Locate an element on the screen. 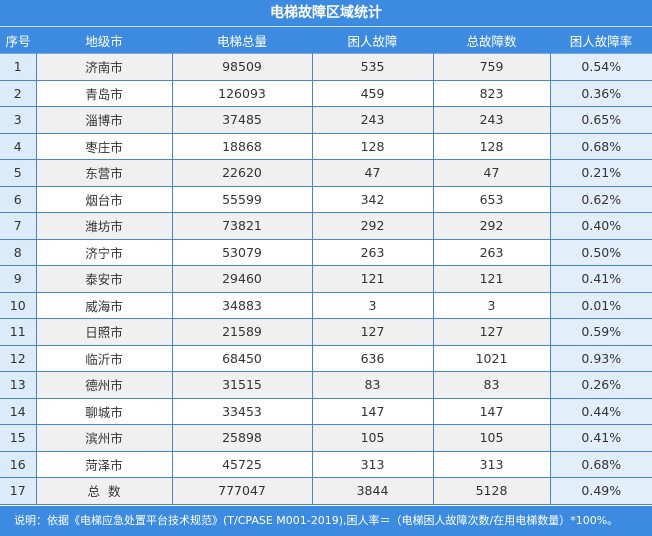 The height and width of the screenshot is (536, 652). cell-trapped: 636 is located at coordinates (372, 358).